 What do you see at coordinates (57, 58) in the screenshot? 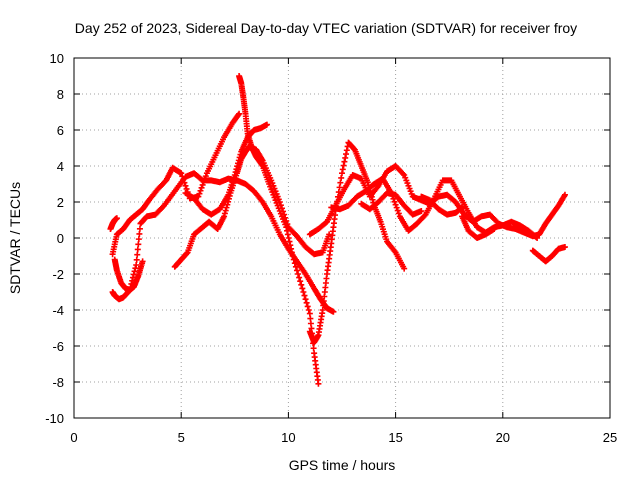
I see `y-tick-label: 10` at bounding box center [57, 58].